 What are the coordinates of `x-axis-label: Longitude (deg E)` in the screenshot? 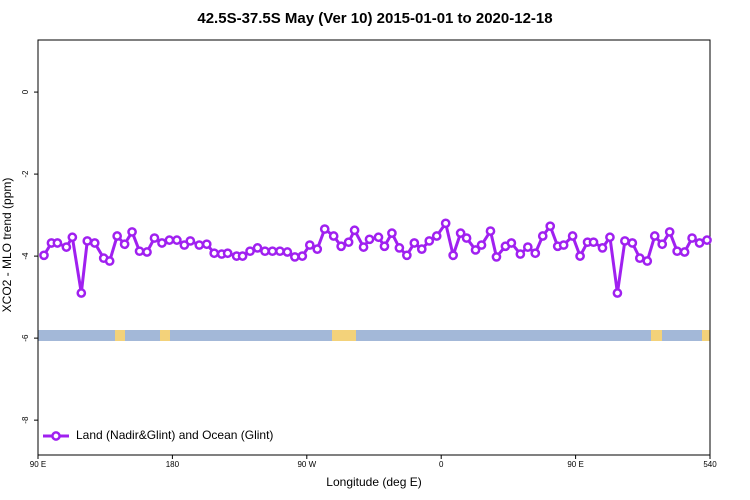 It's located at (373, 482).